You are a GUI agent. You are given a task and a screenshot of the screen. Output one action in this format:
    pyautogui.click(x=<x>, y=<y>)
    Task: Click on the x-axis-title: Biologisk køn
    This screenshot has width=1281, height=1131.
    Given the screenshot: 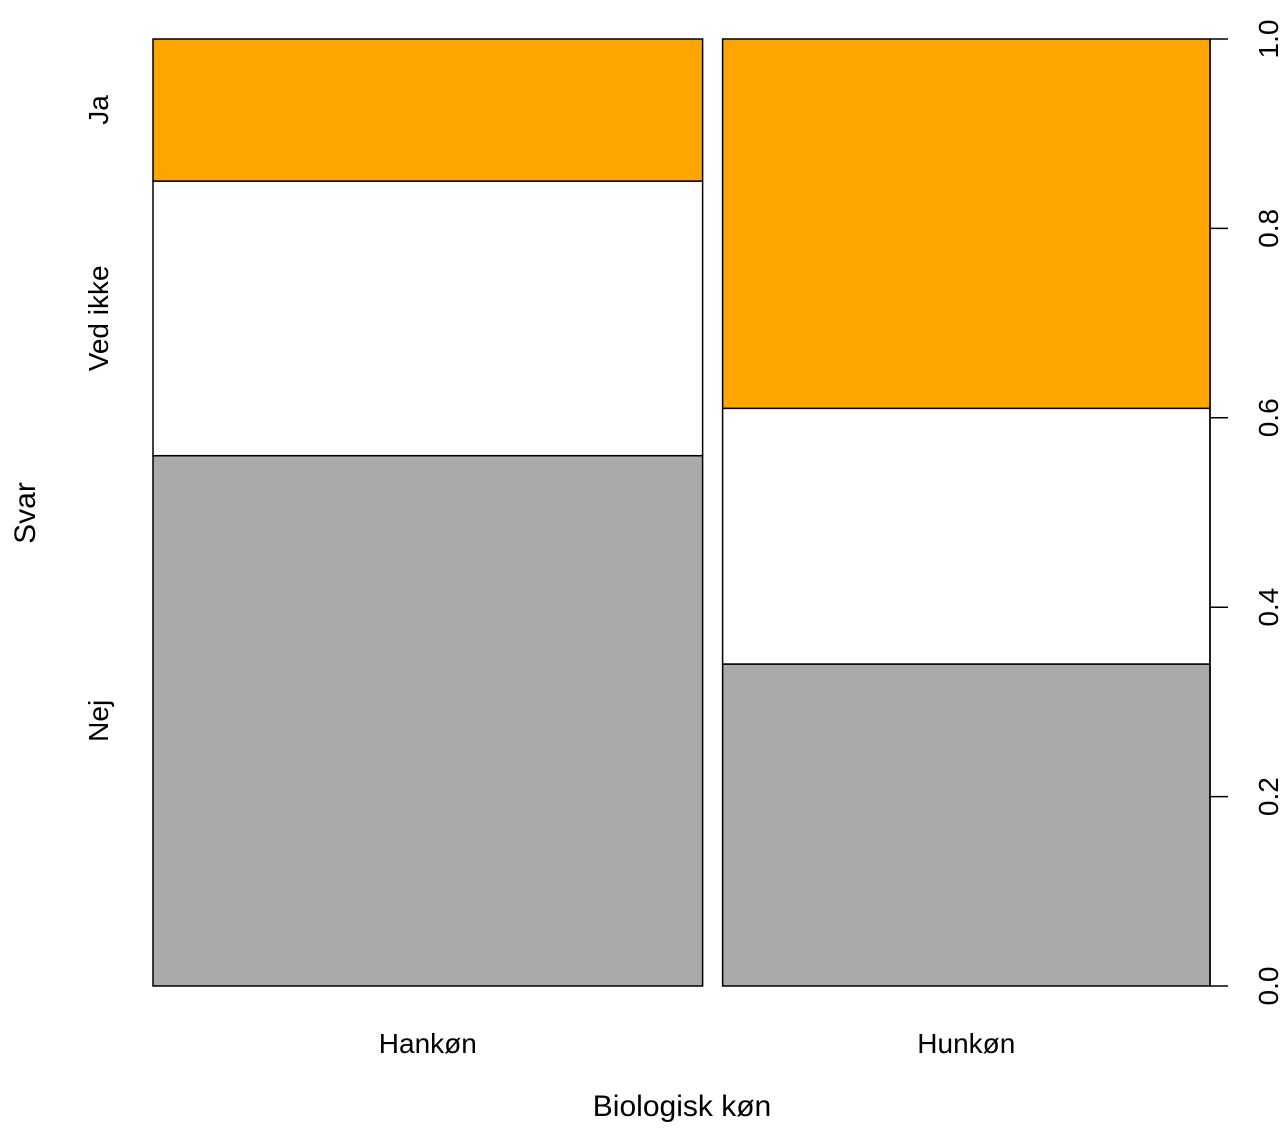 What is the action you would take?
    pyautogui.click(x=682, y=1106)
    